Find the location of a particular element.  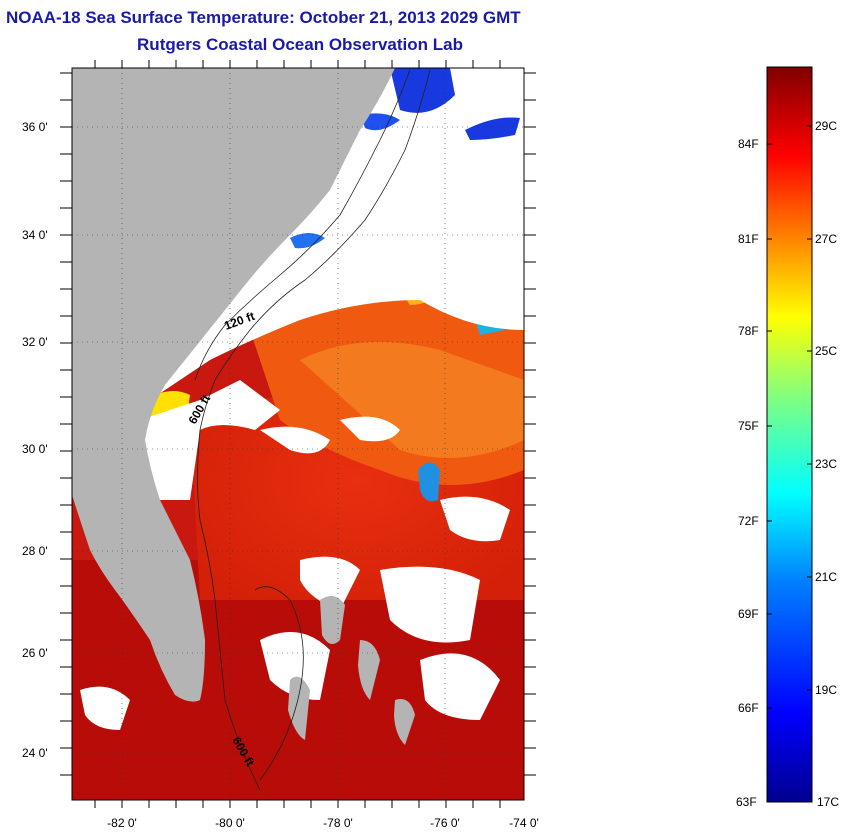

colorbar-c-label: 19C is located at coordinates (826, 690).